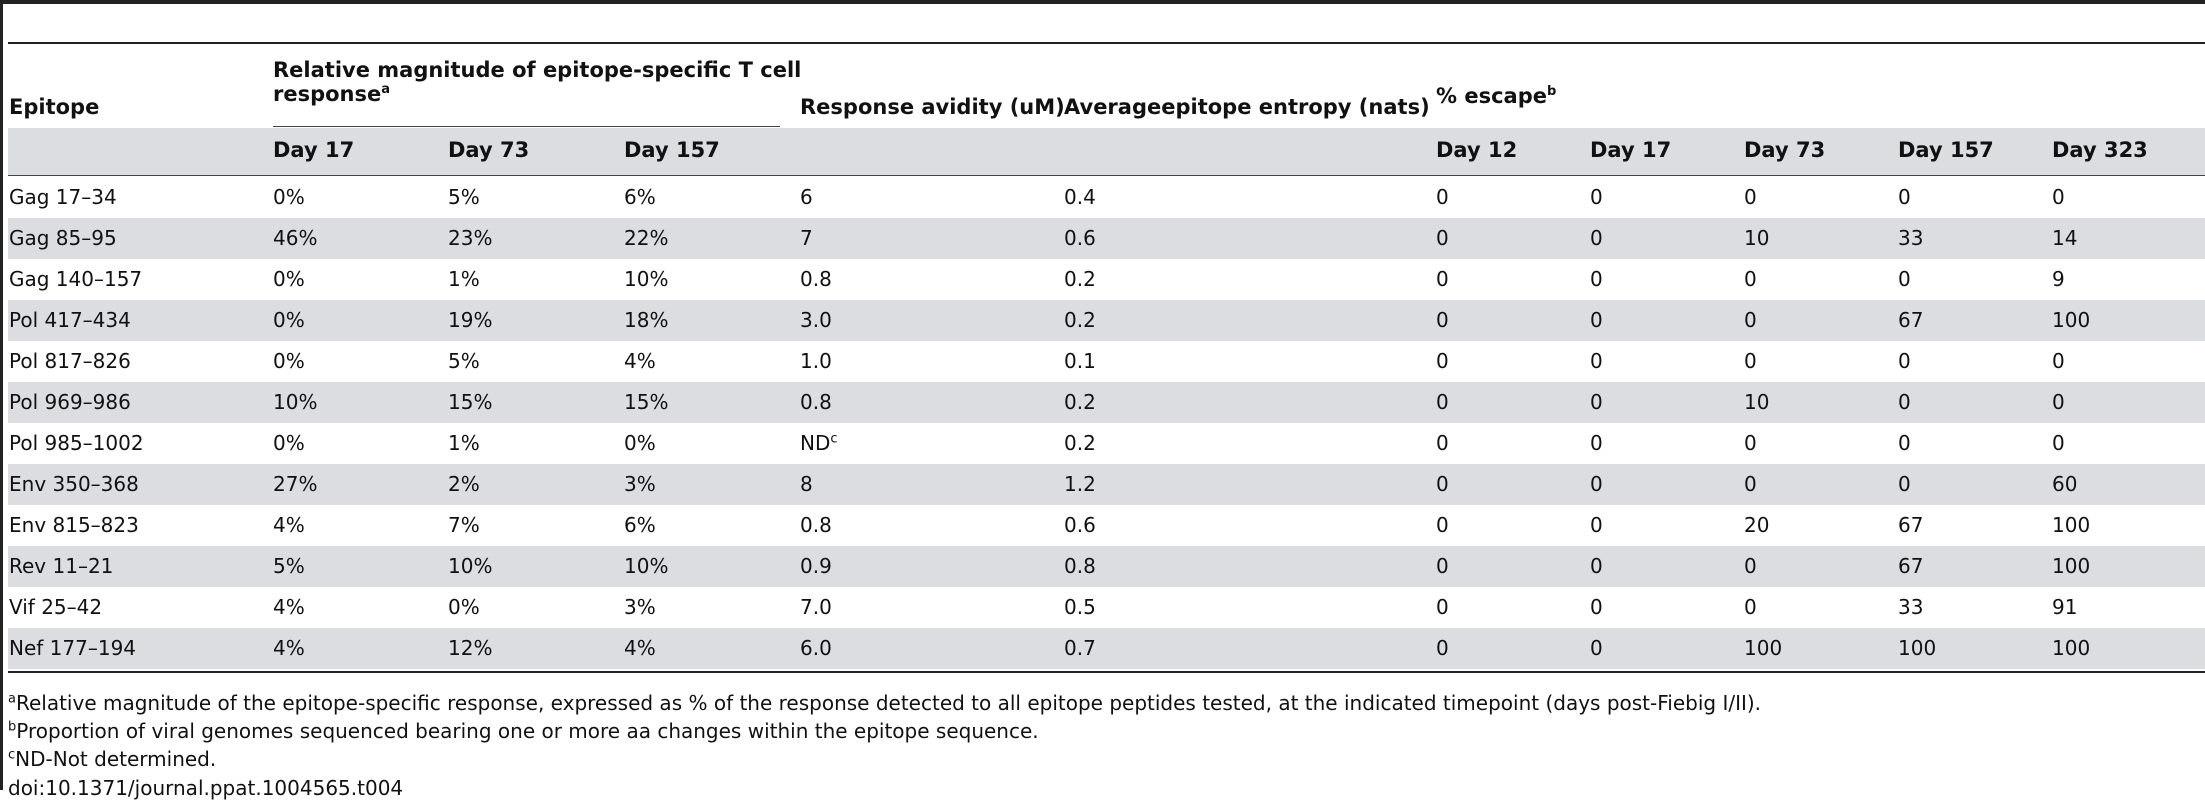 The image size is (2205, 800). I want to click on cell-epitope: Gag 17–34, so click(63, 197).